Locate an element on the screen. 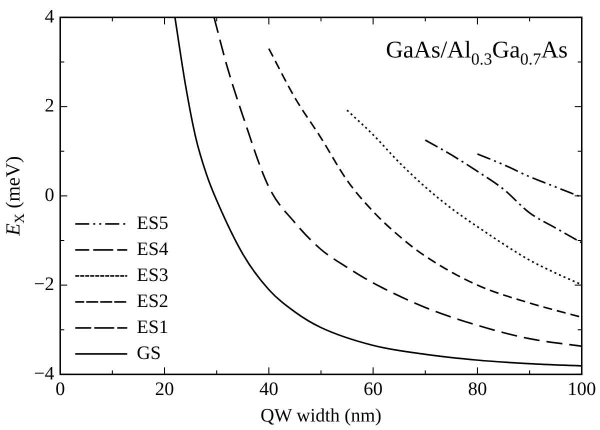 The height and width of the screenshot is (430, 600). y-tick-label: 0 is located at coordinates (49, 195).